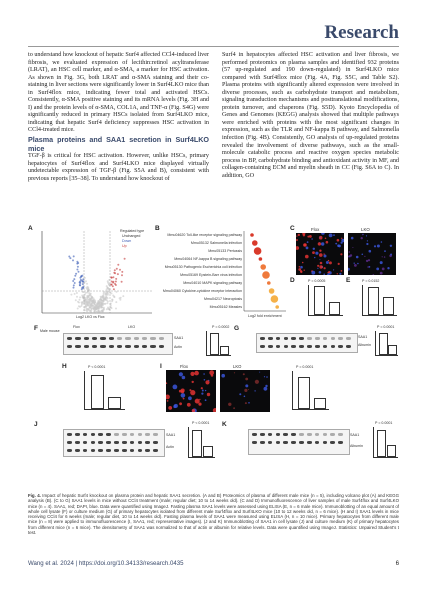 This screenshot has height=603, width=427. Describe the element at coordinates (157, 228) in the screenshot. I see `panel-label-b: B` at that location.